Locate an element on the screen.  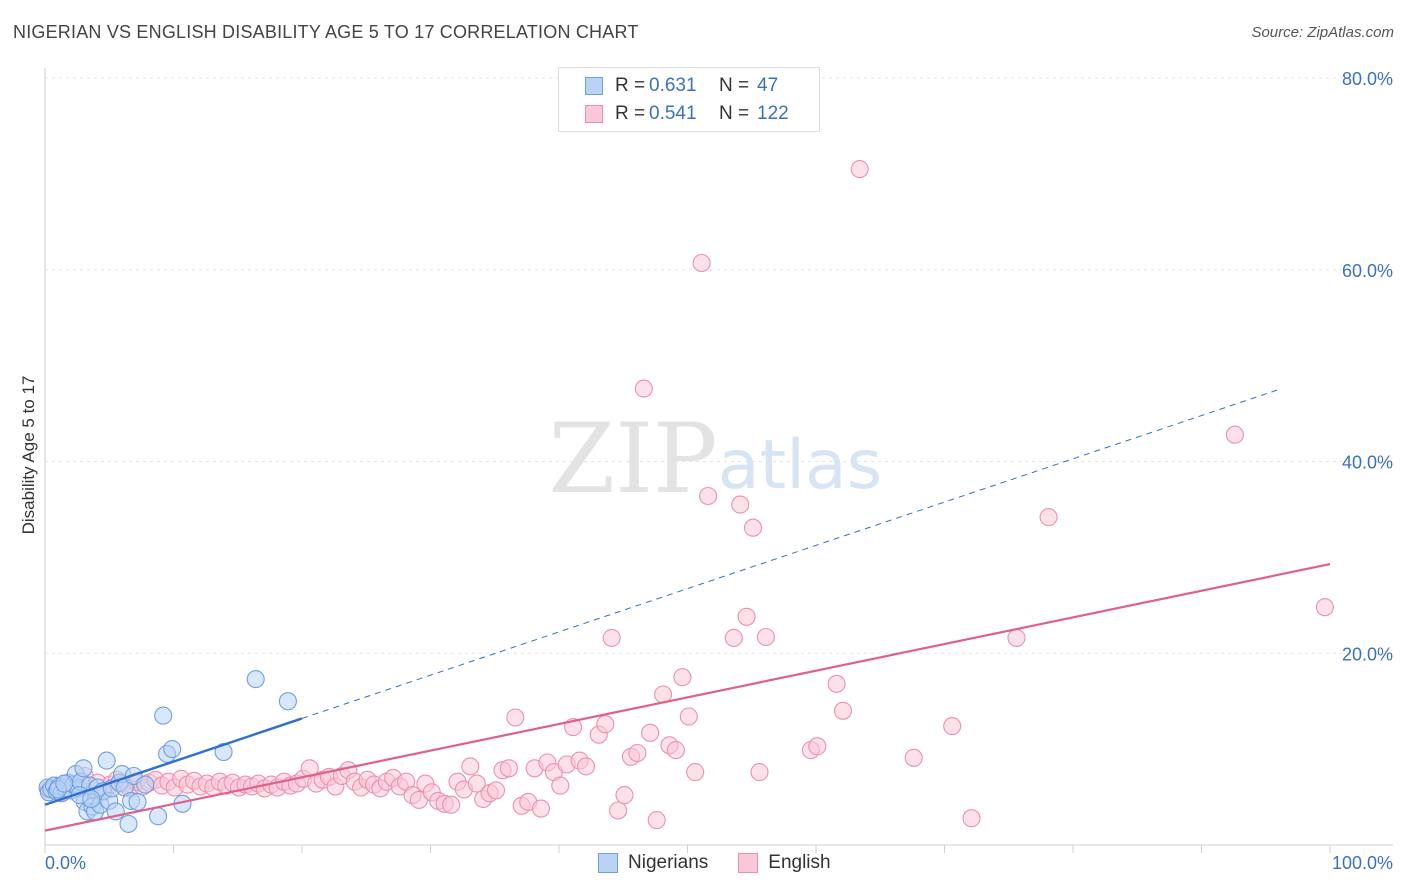
watermark: ZIP atlas is located at coordinates (715, 459).